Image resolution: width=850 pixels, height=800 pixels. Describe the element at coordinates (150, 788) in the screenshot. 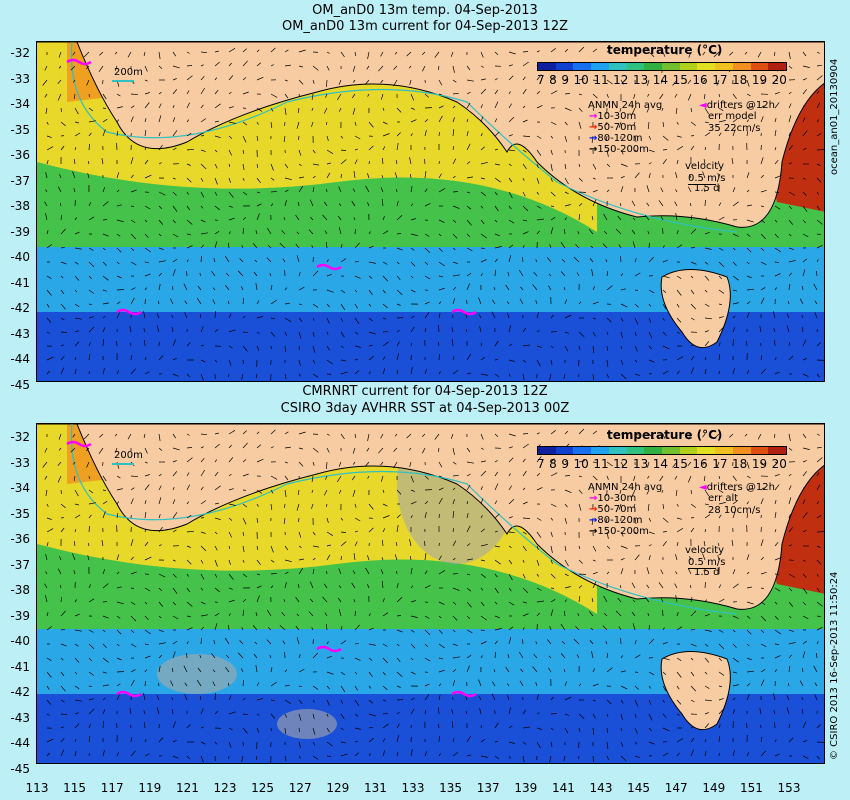

I see `lon-tick-label: 119` at that location.